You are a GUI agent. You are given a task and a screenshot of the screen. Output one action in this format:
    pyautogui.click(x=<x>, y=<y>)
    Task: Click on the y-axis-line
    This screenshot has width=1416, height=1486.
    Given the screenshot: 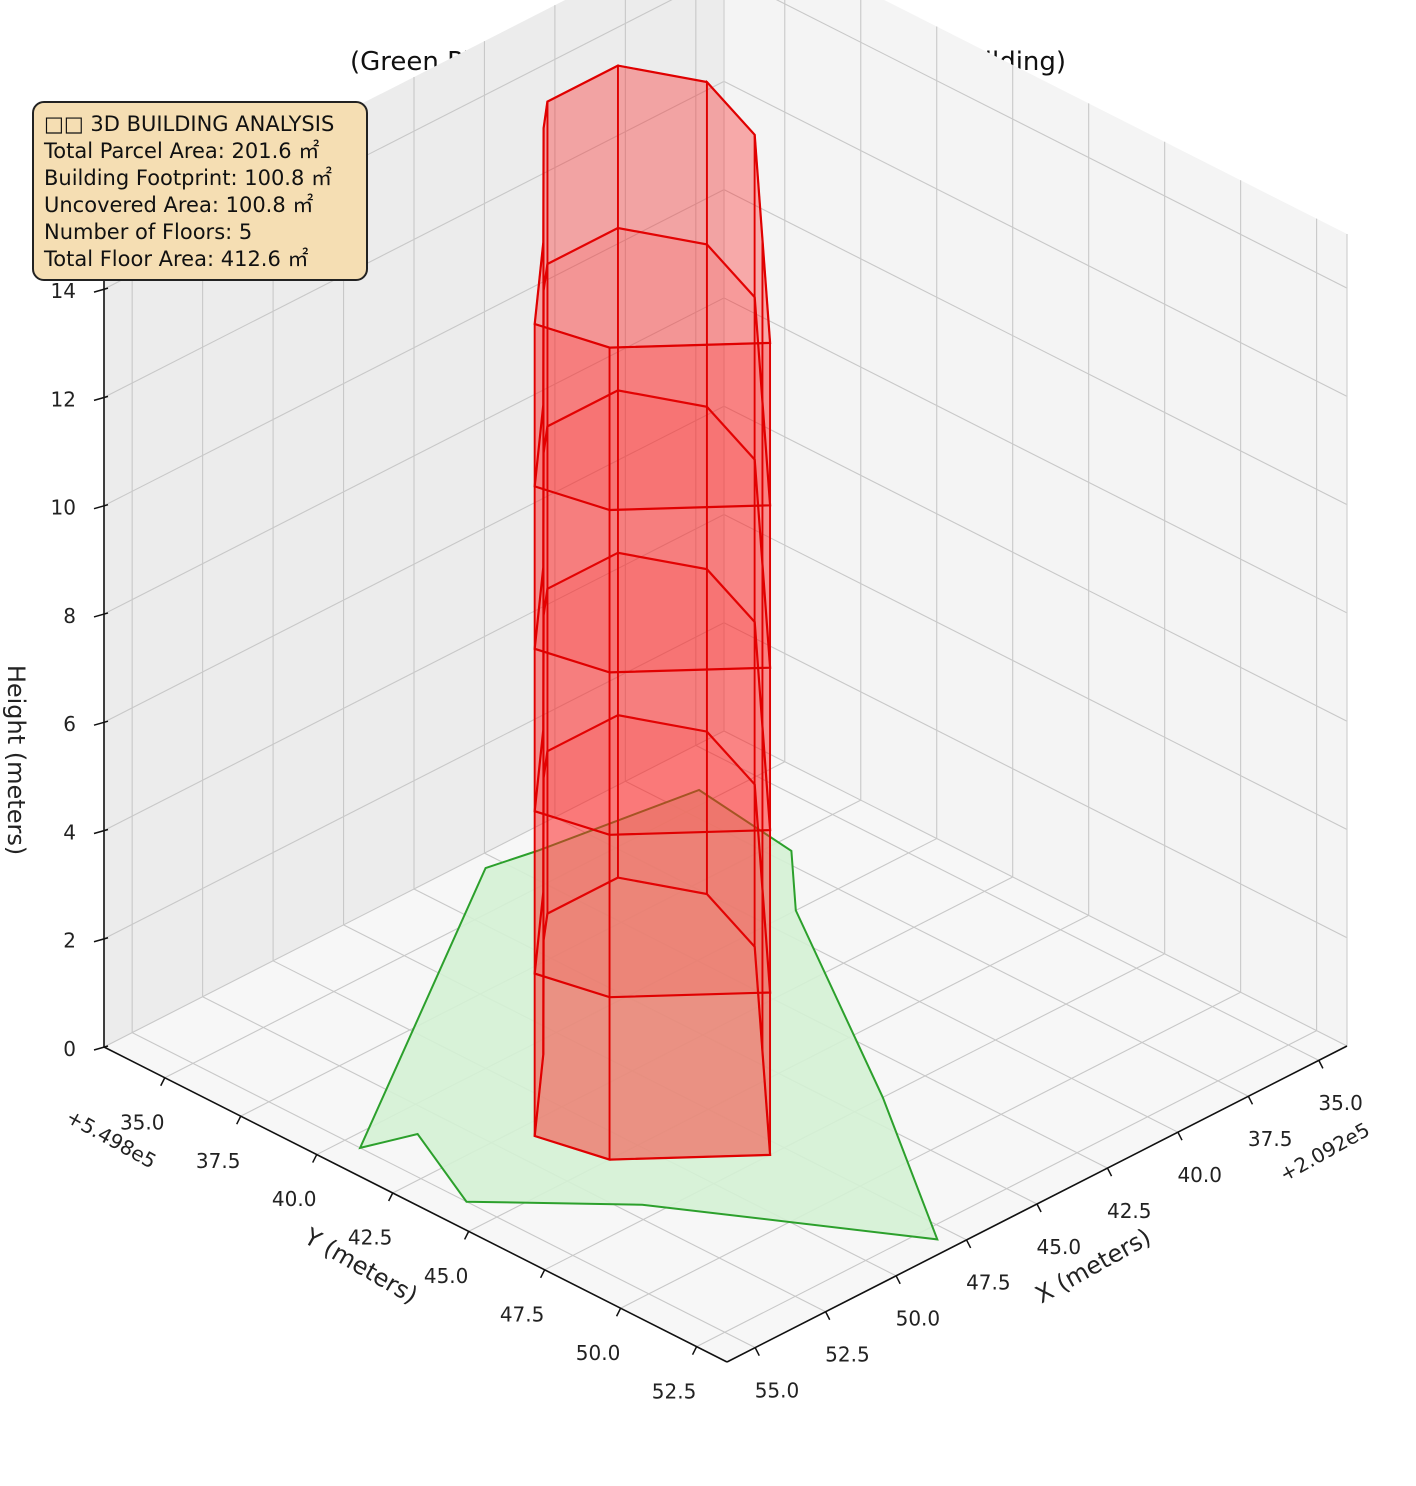 What is the action you would take?
    pyautogui.click(x=415, y=1204)
    